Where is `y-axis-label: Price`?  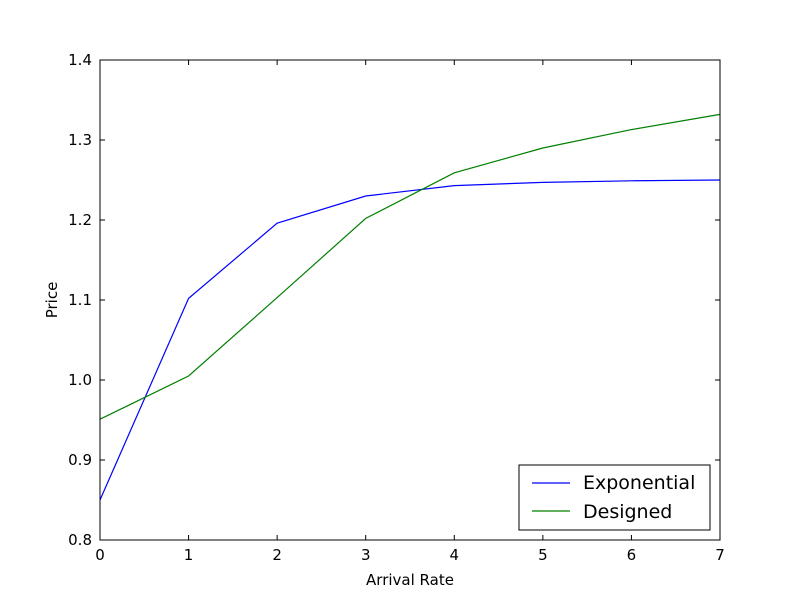 y-axis-label: Price is located at coordinates (52, 300).